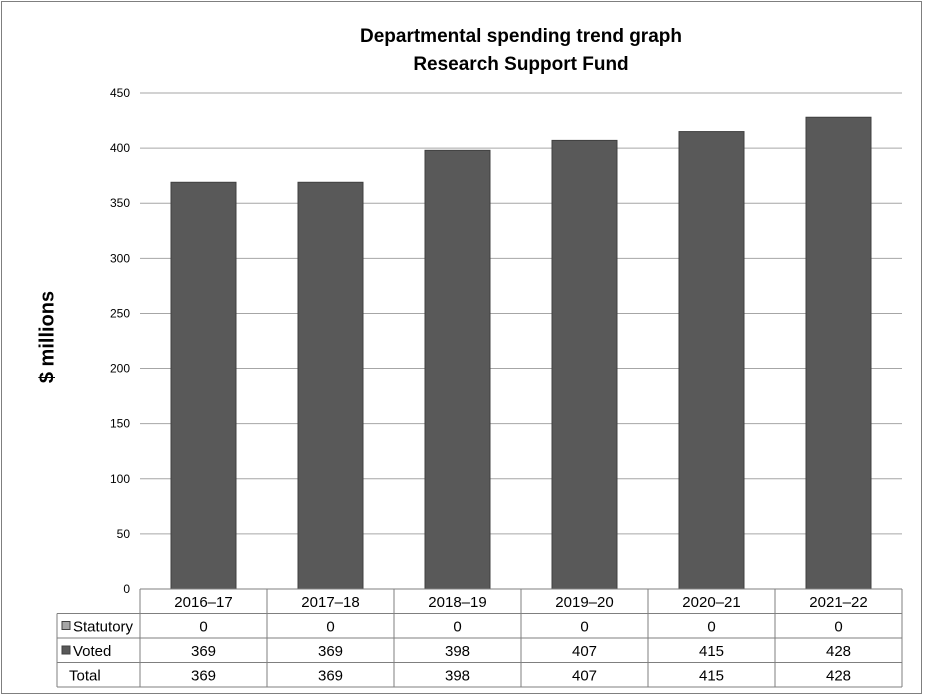 This screenshot has width=925, height=697. I want to click on x-tick-label: 2019–20, so click(584, 602).